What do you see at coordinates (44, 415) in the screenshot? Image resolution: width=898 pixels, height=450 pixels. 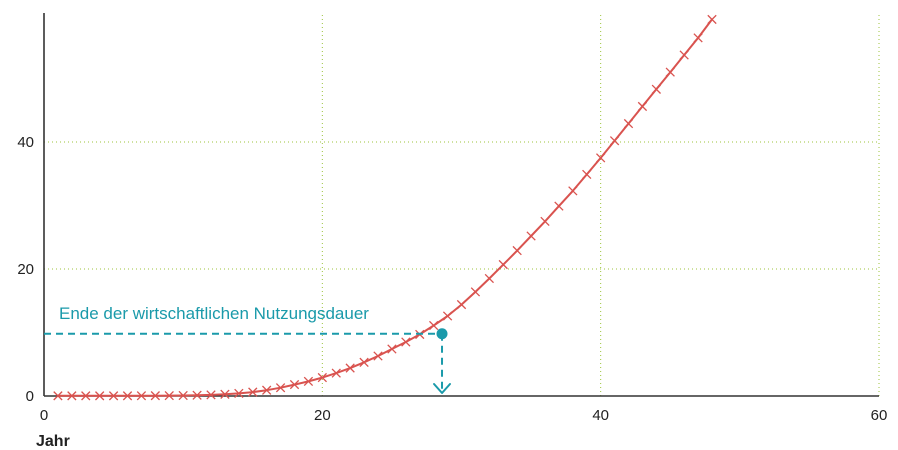 I see `x-tick-label-0: 0` at bounding box center [44, 415].